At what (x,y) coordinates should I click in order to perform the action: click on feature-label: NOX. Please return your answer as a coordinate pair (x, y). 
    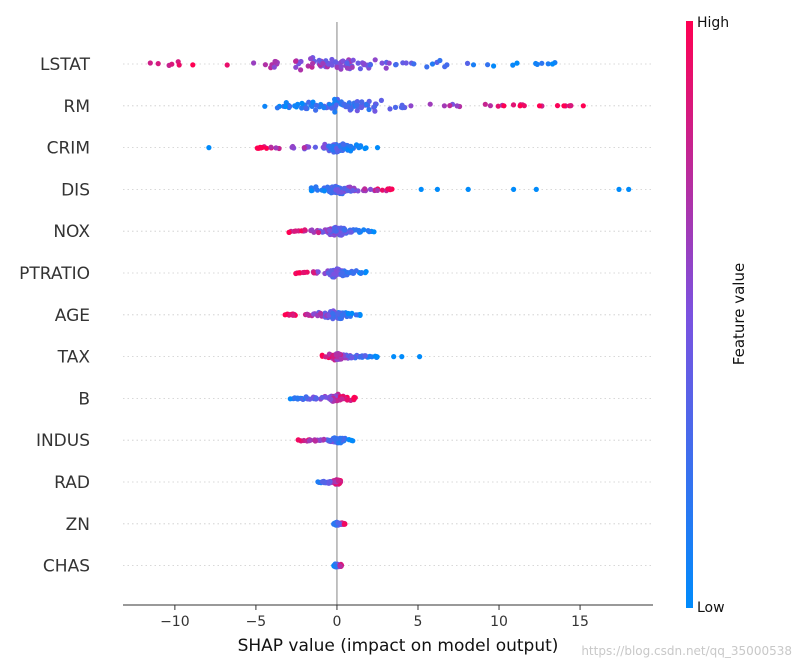
    Looking at the image, I should click on (71, 232).